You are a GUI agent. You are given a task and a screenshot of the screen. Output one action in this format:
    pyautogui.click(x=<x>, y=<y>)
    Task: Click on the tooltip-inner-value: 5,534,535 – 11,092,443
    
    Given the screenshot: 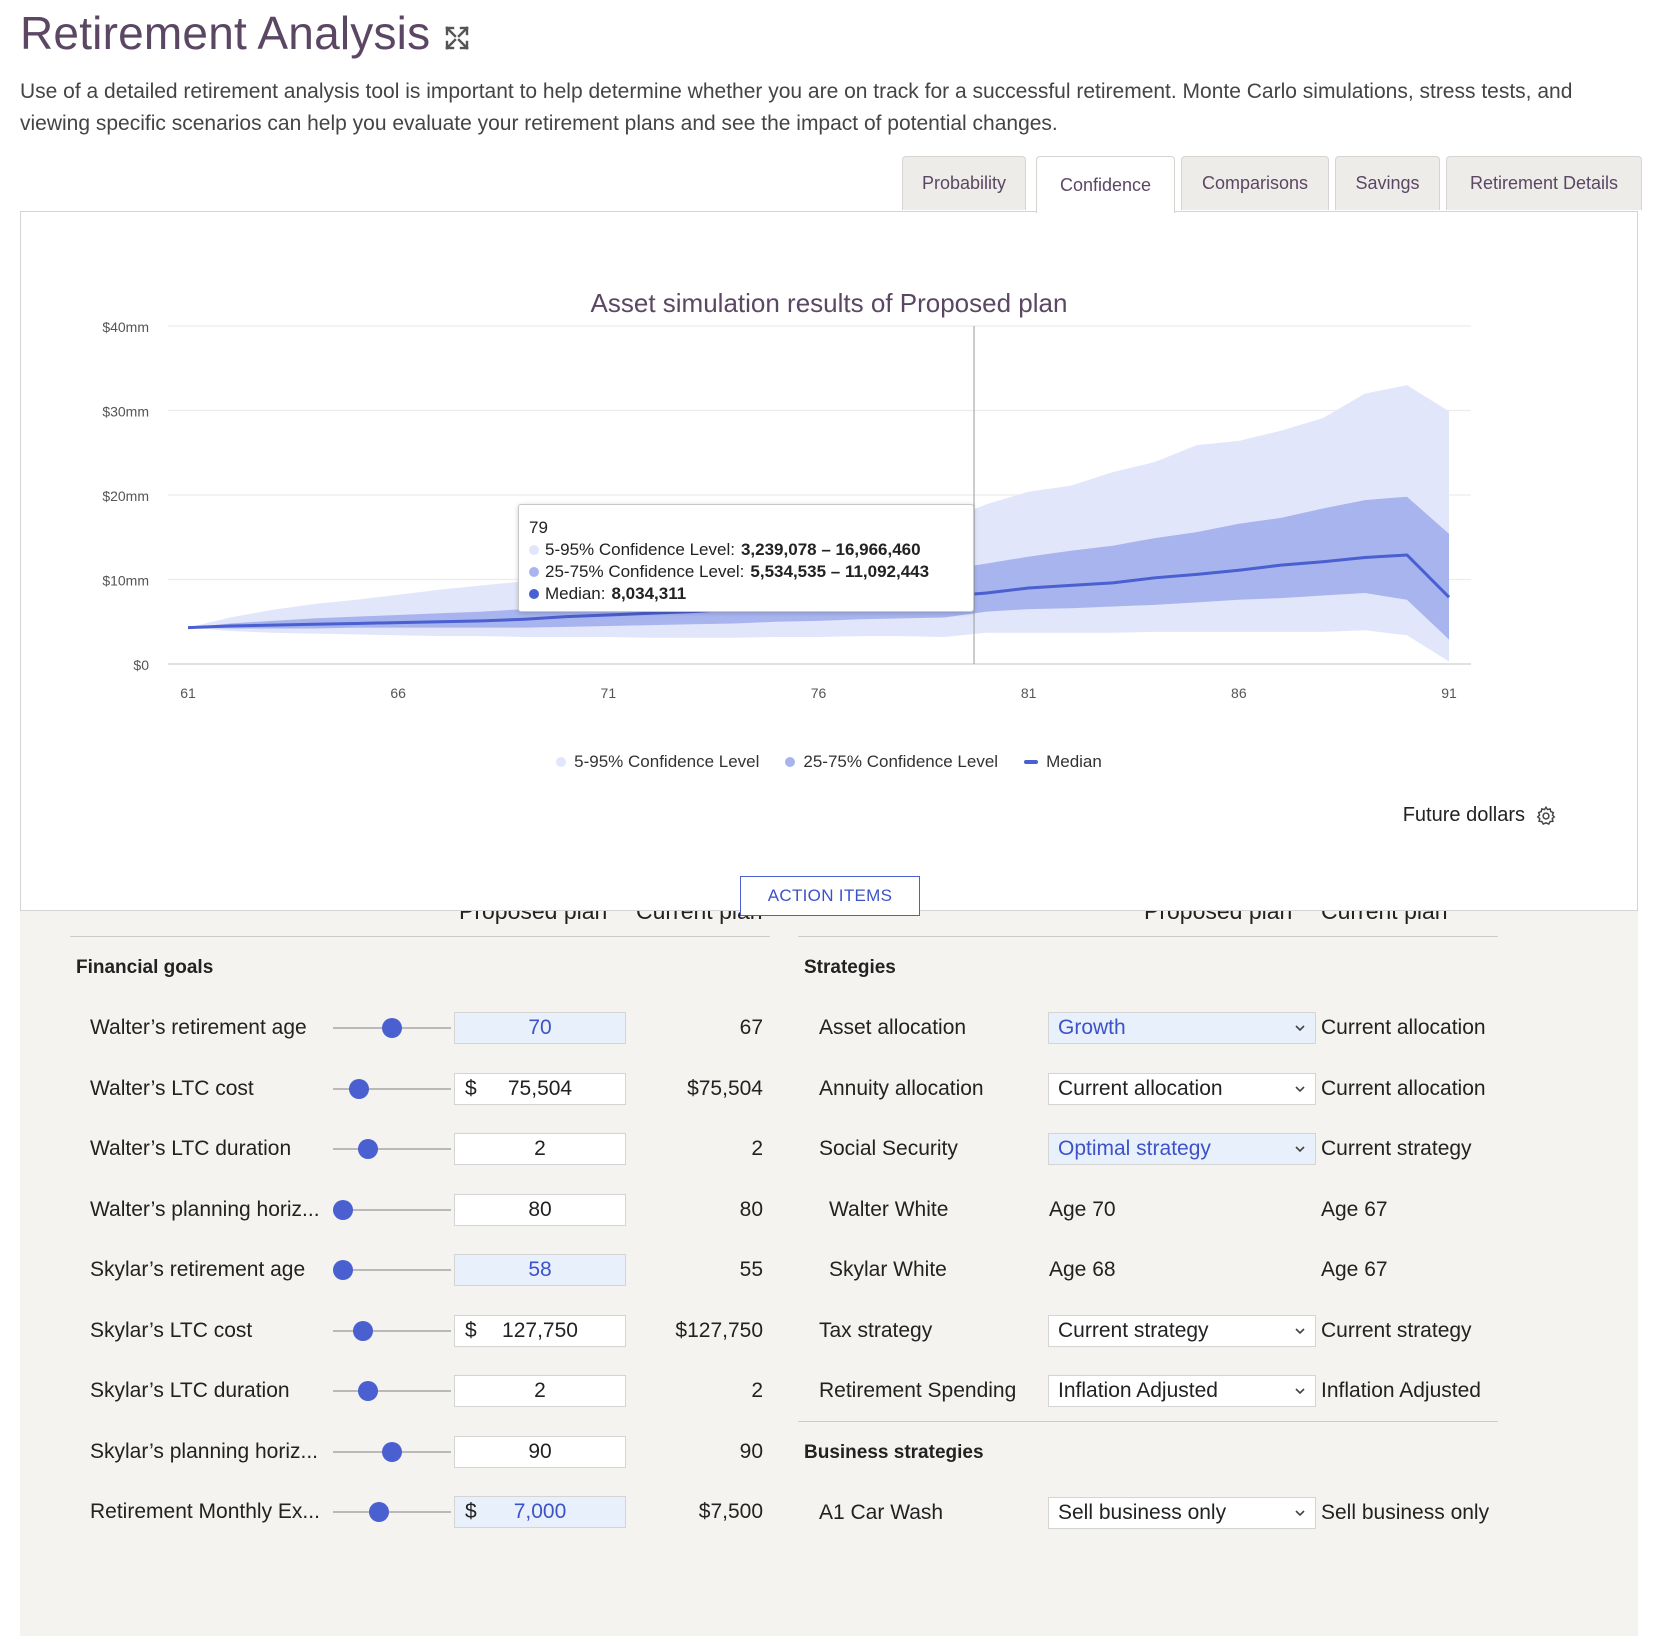 What is the action you would take?
    pyautogui.click(x=840, y=571)
    